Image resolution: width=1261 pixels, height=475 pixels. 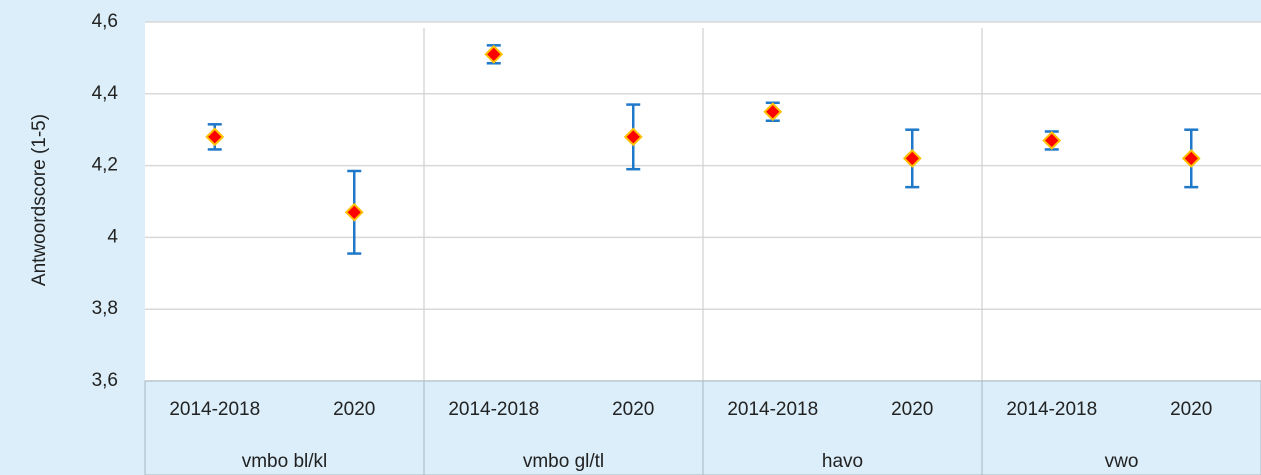 I want to click on group-label: havo, so click(x=842, y=461).